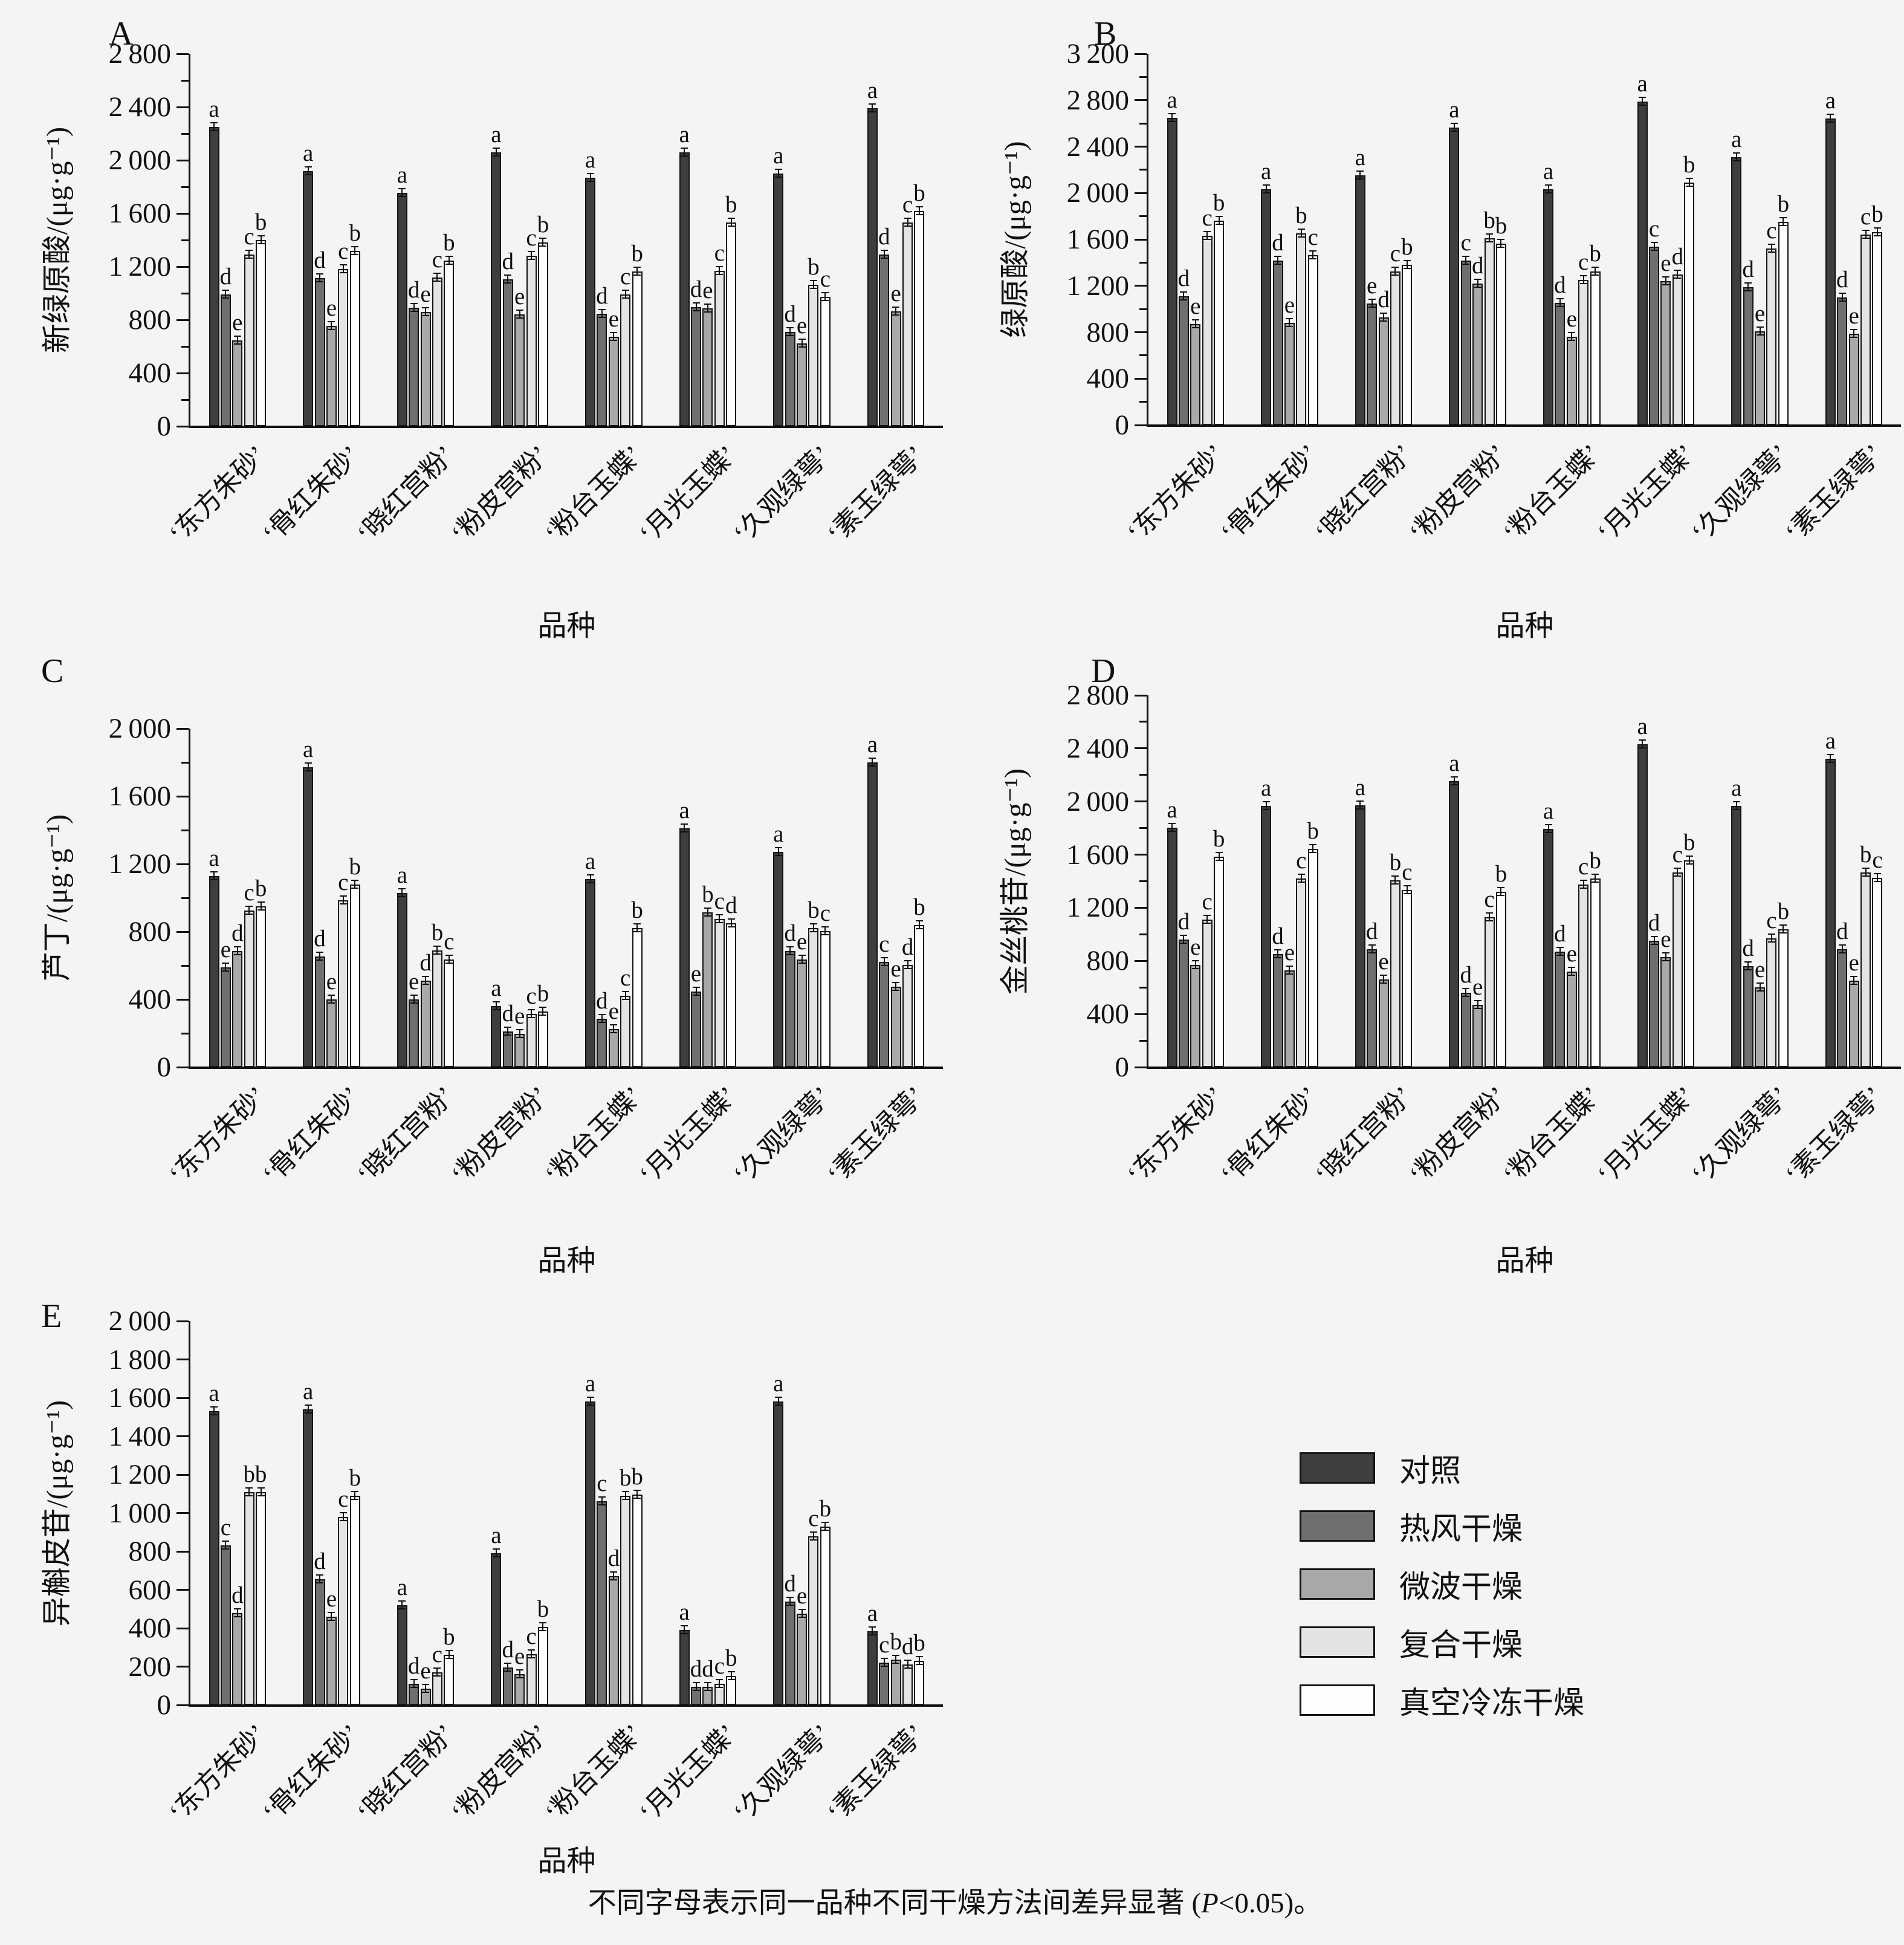 The width and height of the screenshot is (1904, 1945). What do you see at coordinates (1270, 1904) in the screenshot?
I see `caption-text: <0.05)。` at bounding box center [1270, 1904].